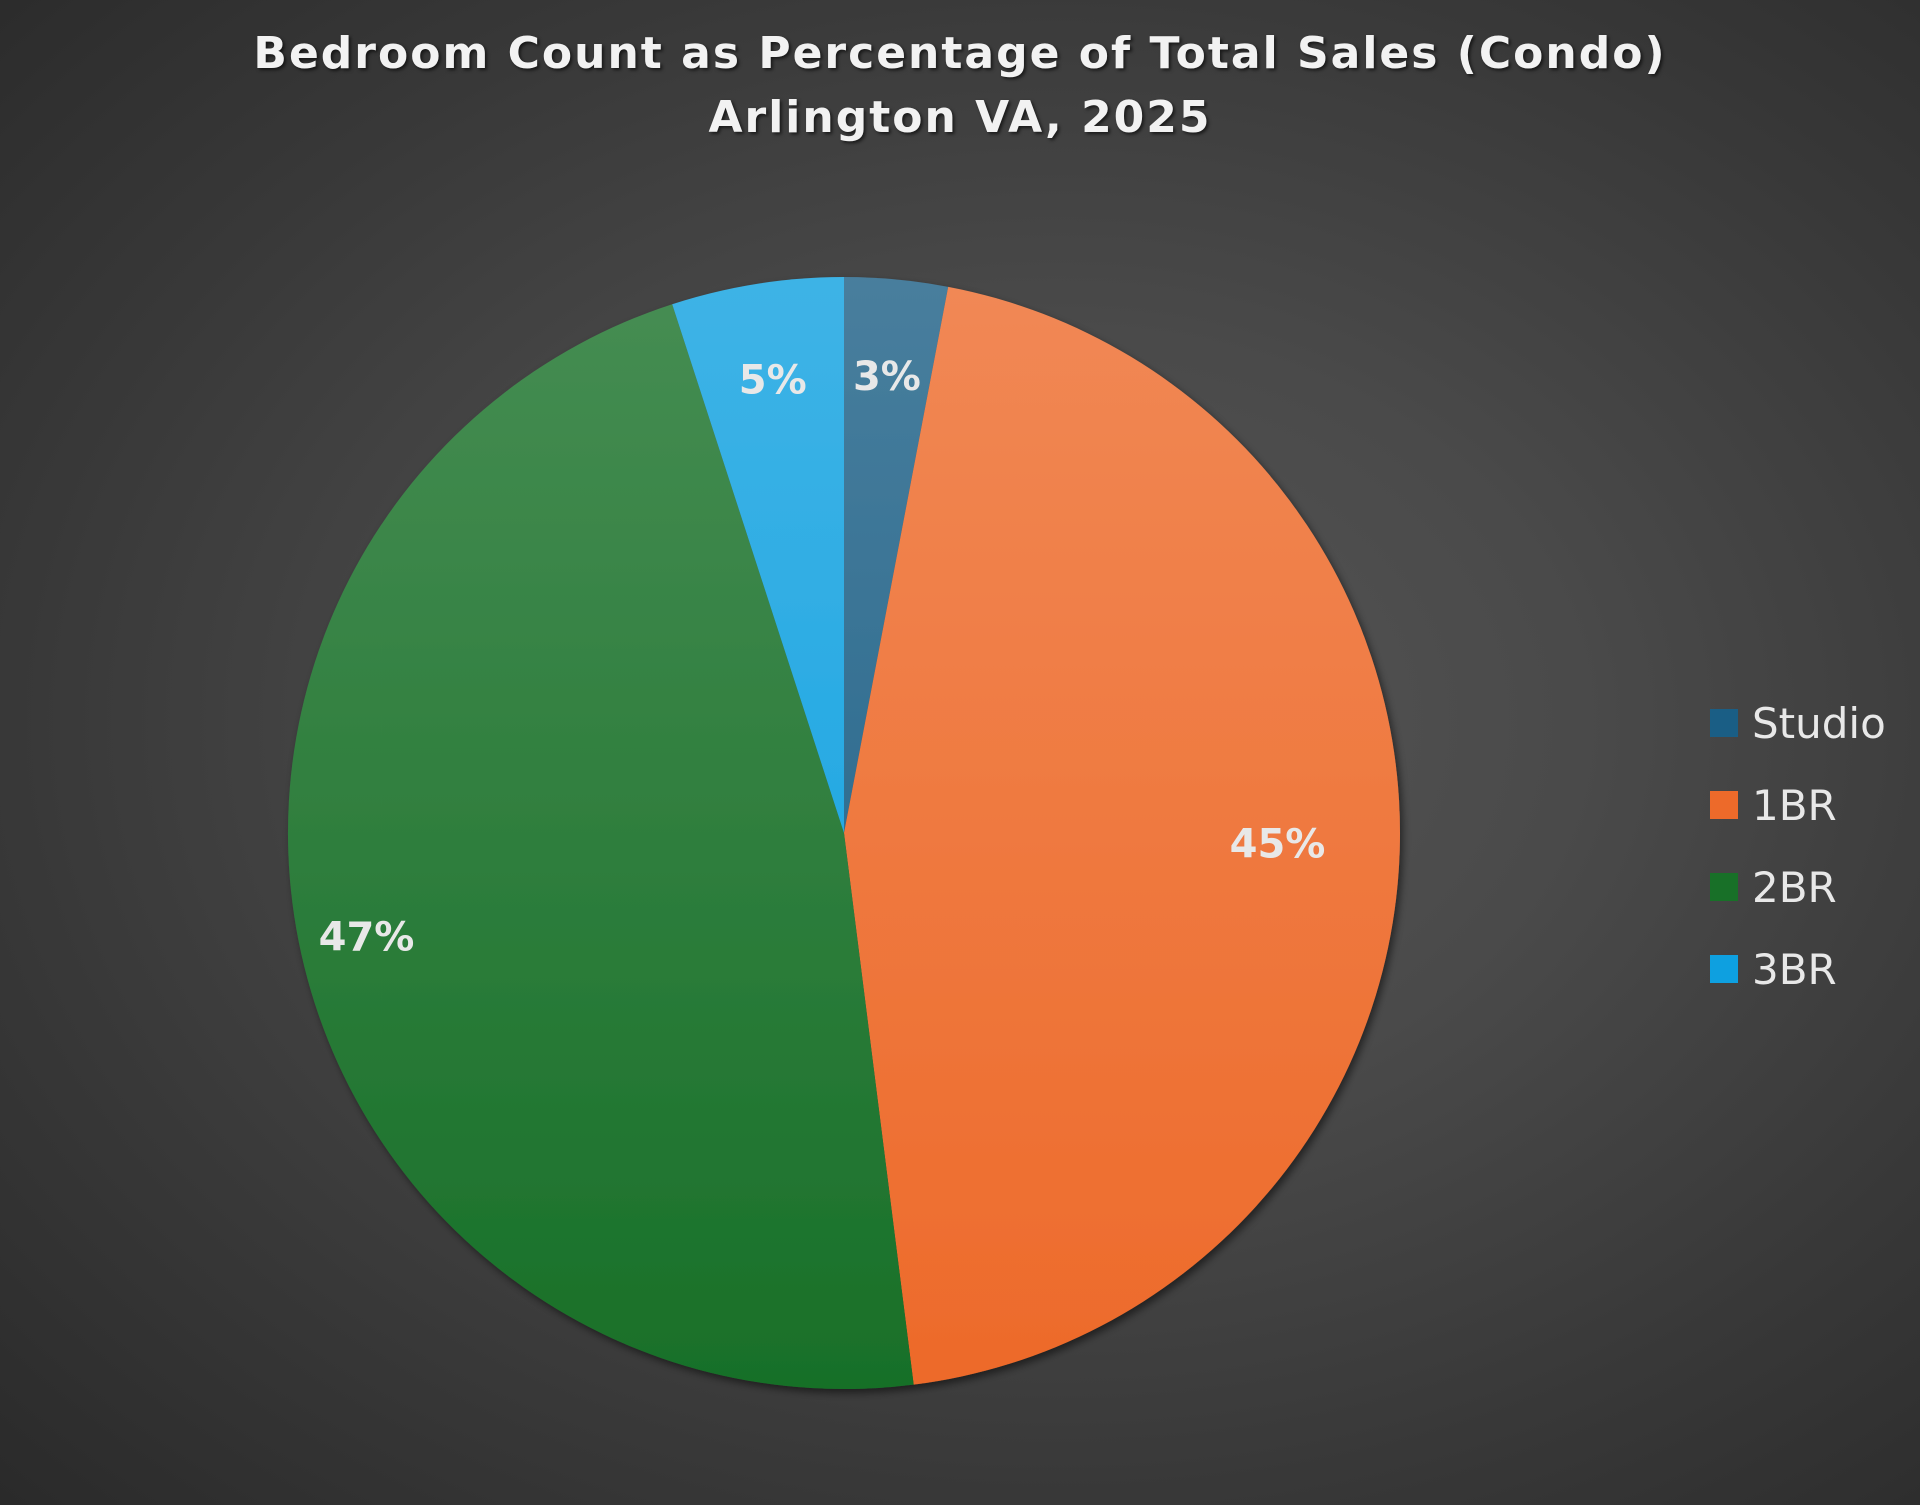 The width and height of the screenshot is (1920, 1505). Describe the element at coordinates (1794, 887) in the screenshot. I see `legend-label-2br: 2BR` at that location.